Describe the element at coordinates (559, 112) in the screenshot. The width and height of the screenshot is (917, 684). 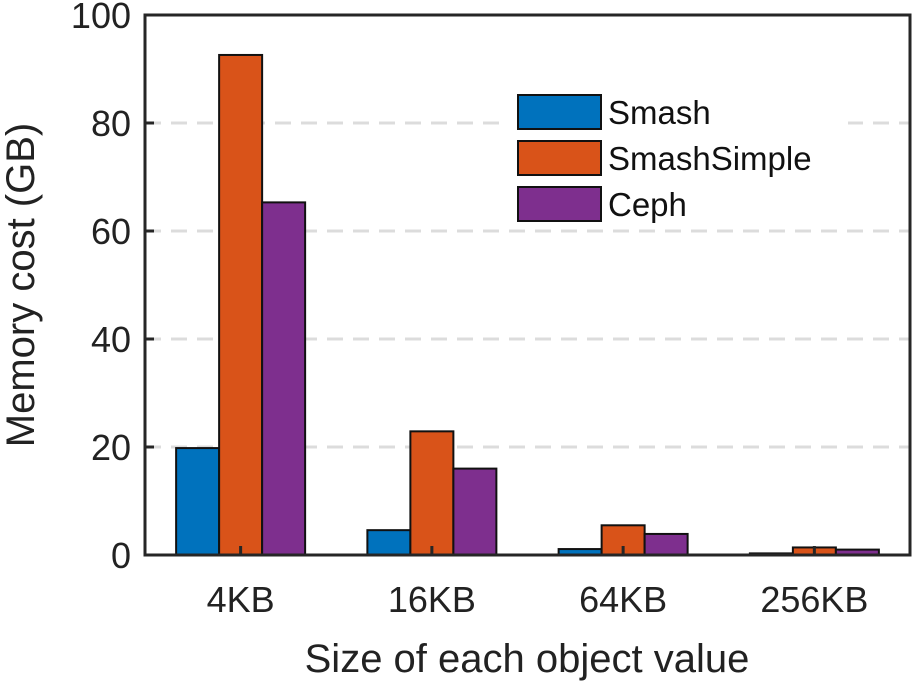
I see `legend-swatch-smash` at that location.